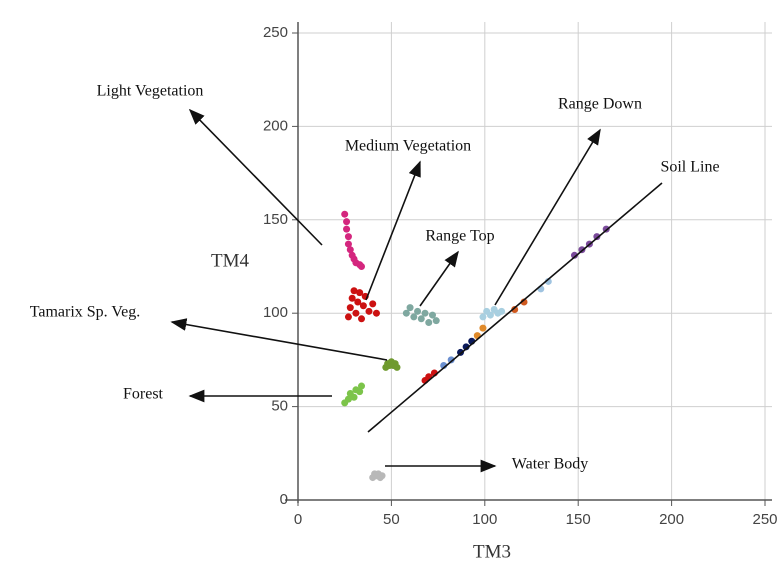 The width and height of the screenshot is (783, 568). Describe the element at coordinates (459, 236) in the screenshot. I see `annotation: Range Top` at that location.